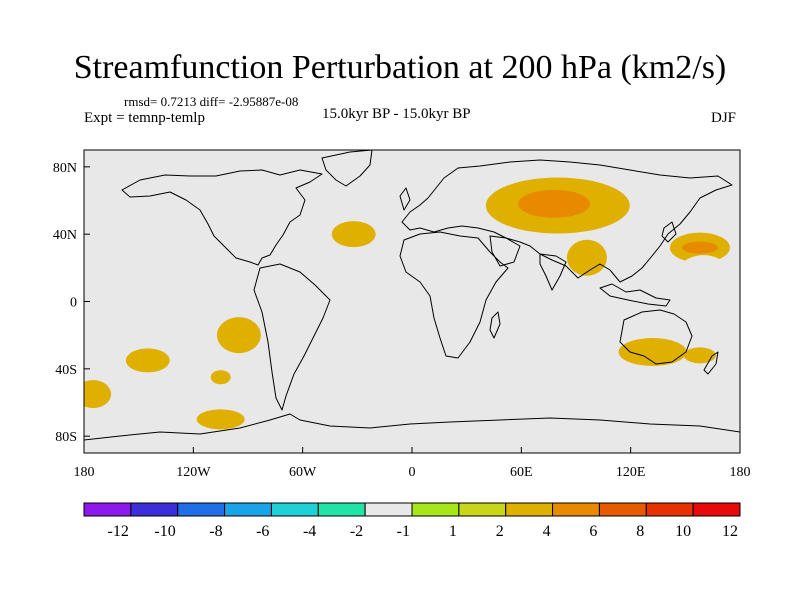 The width and height of the screenshot is (800, 600). Describe the element at coordinates (66, 370) in the screenshot. I see `lat-tick-label: 40S` at that location.